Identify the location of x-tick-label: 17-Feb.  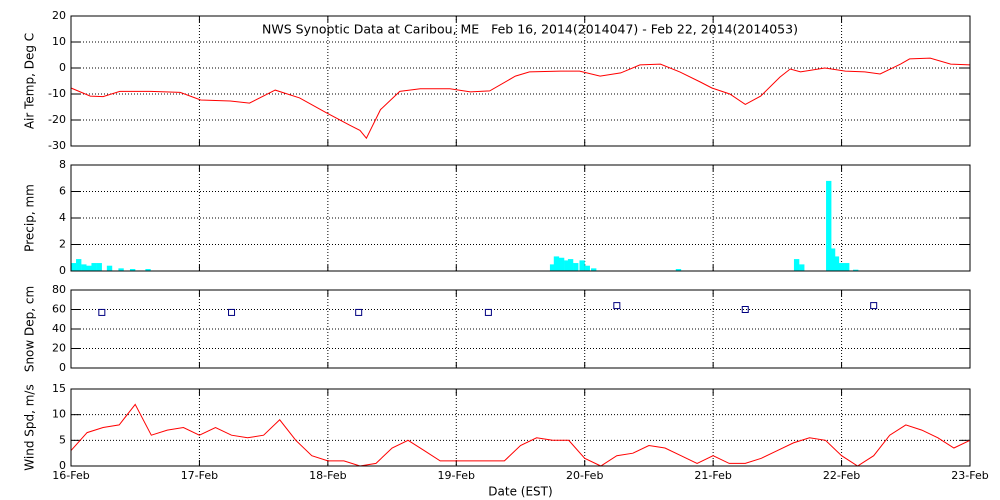
(199, 475).